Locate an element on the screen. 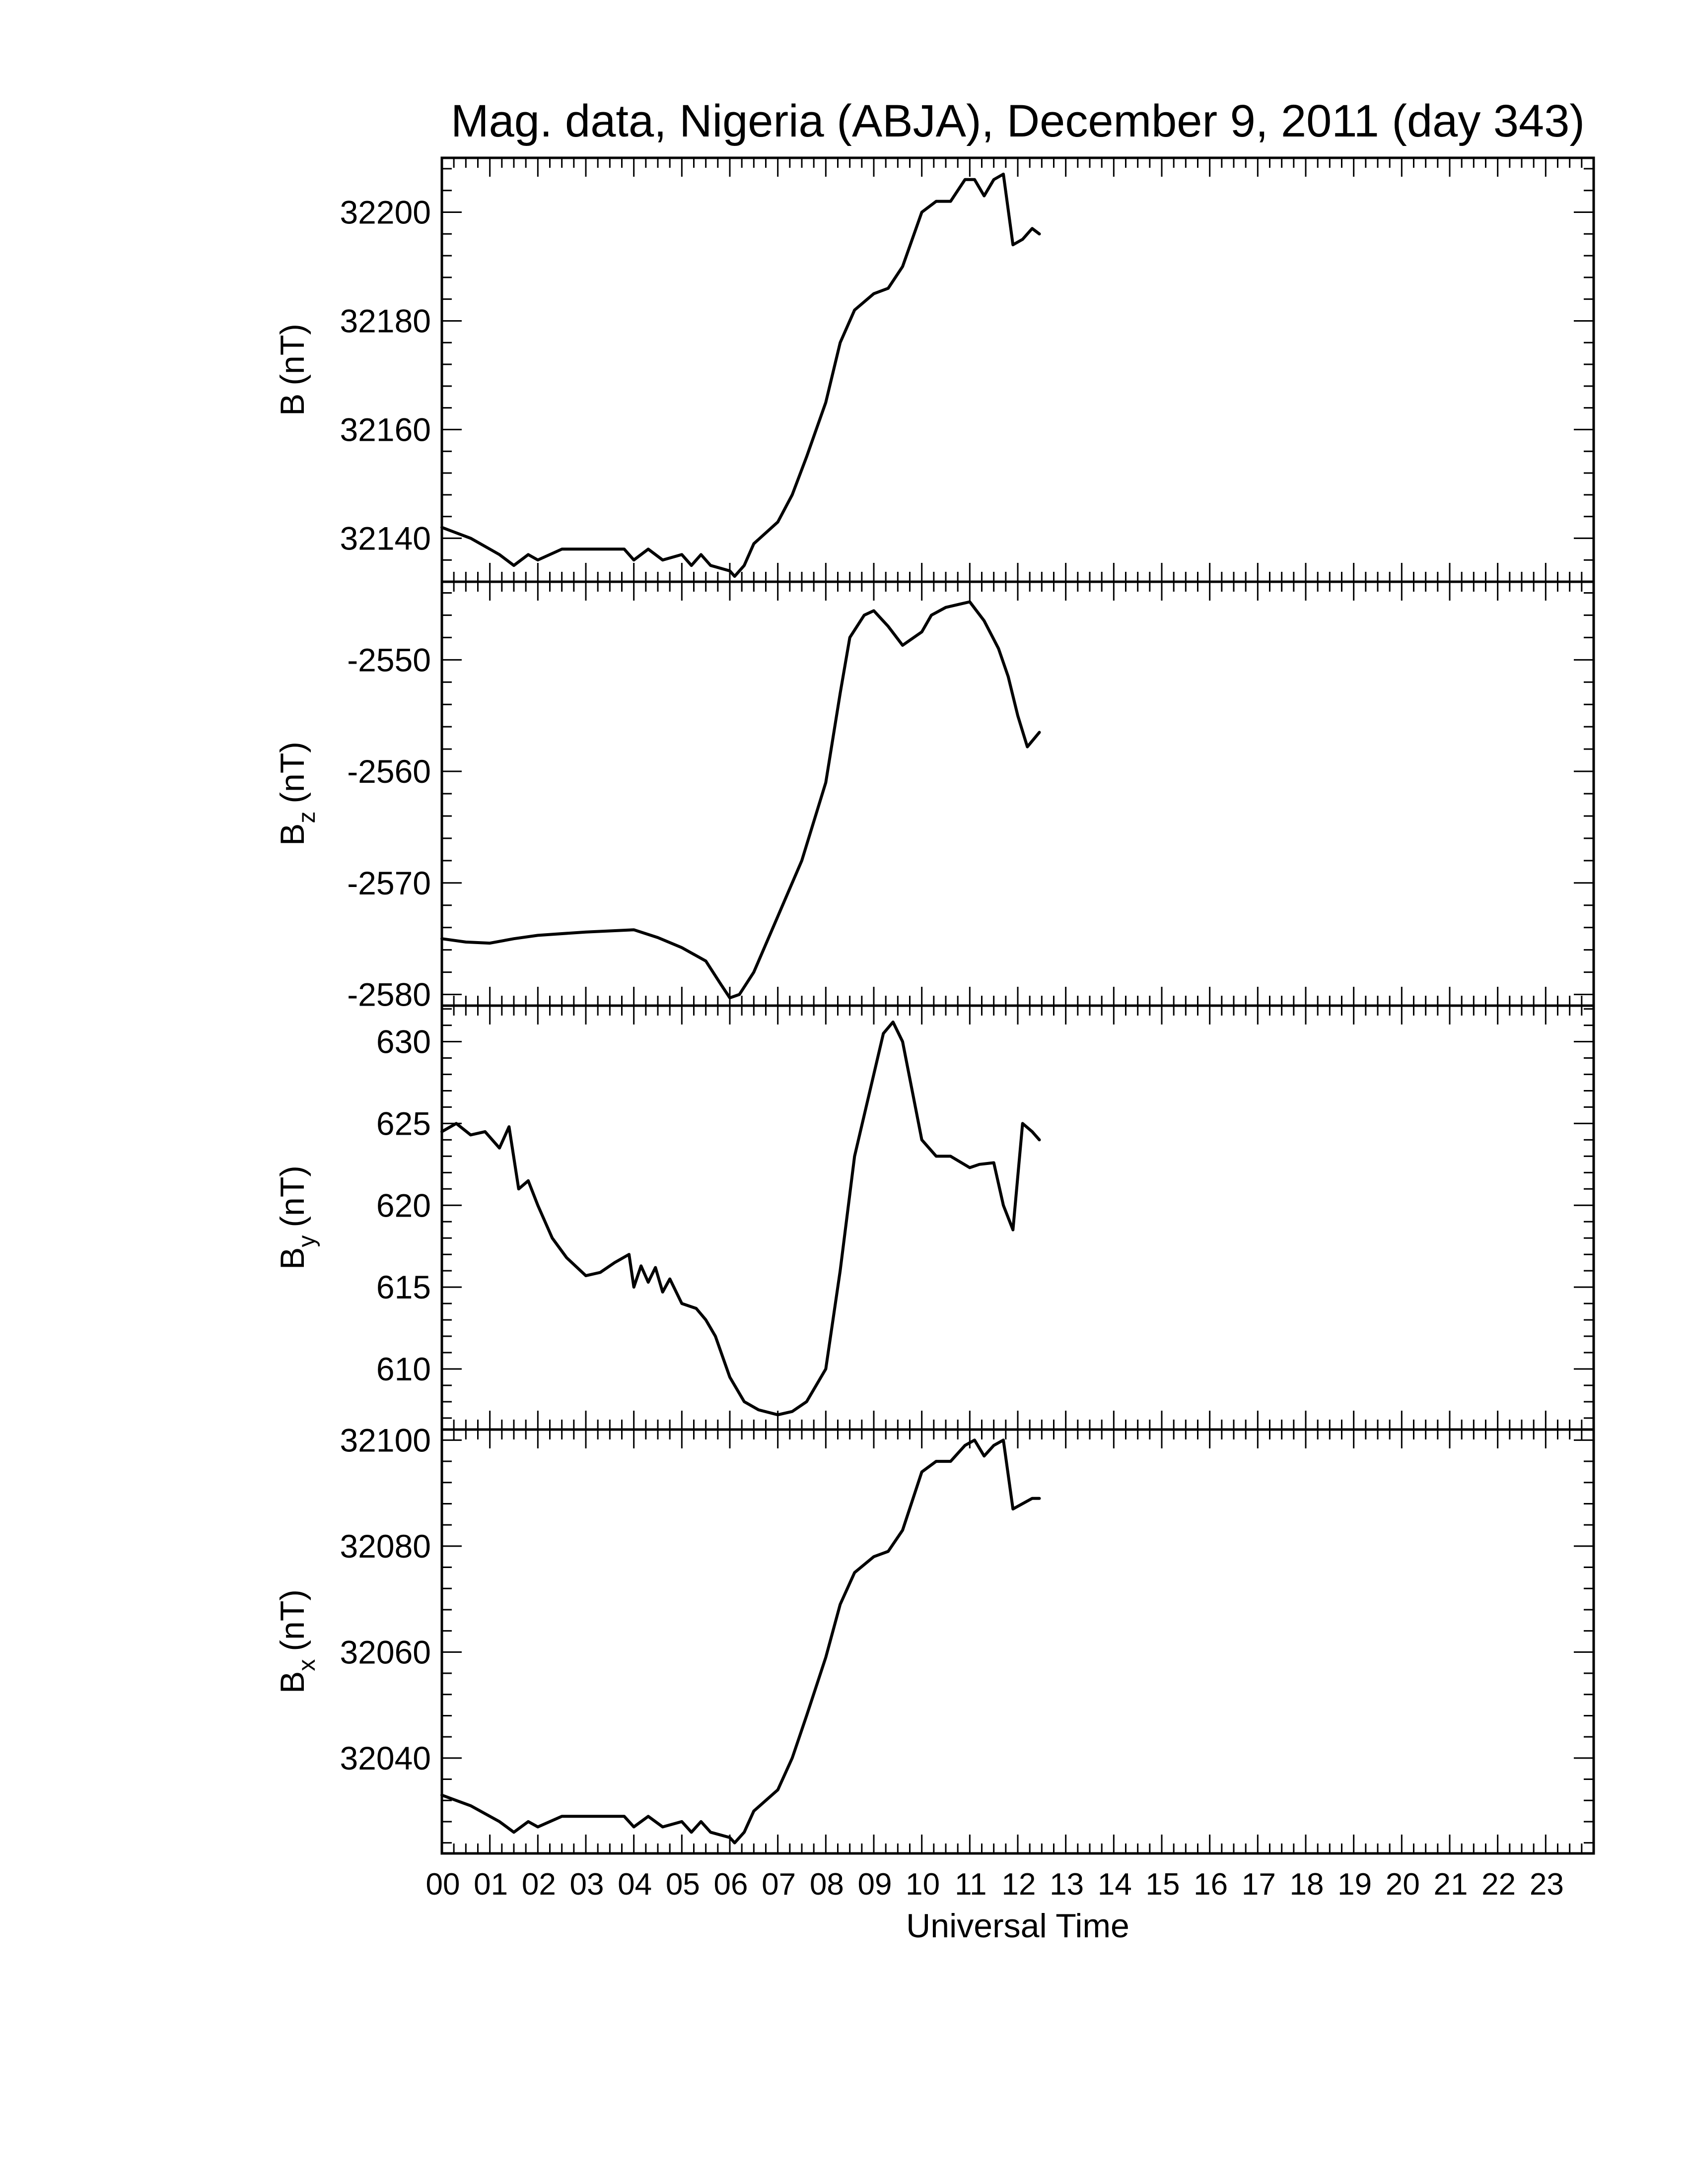 Image resolution: width=1688 pixels, height=2184 pixels. x-tick-label: 11 is located at coordinates (970, 1884).